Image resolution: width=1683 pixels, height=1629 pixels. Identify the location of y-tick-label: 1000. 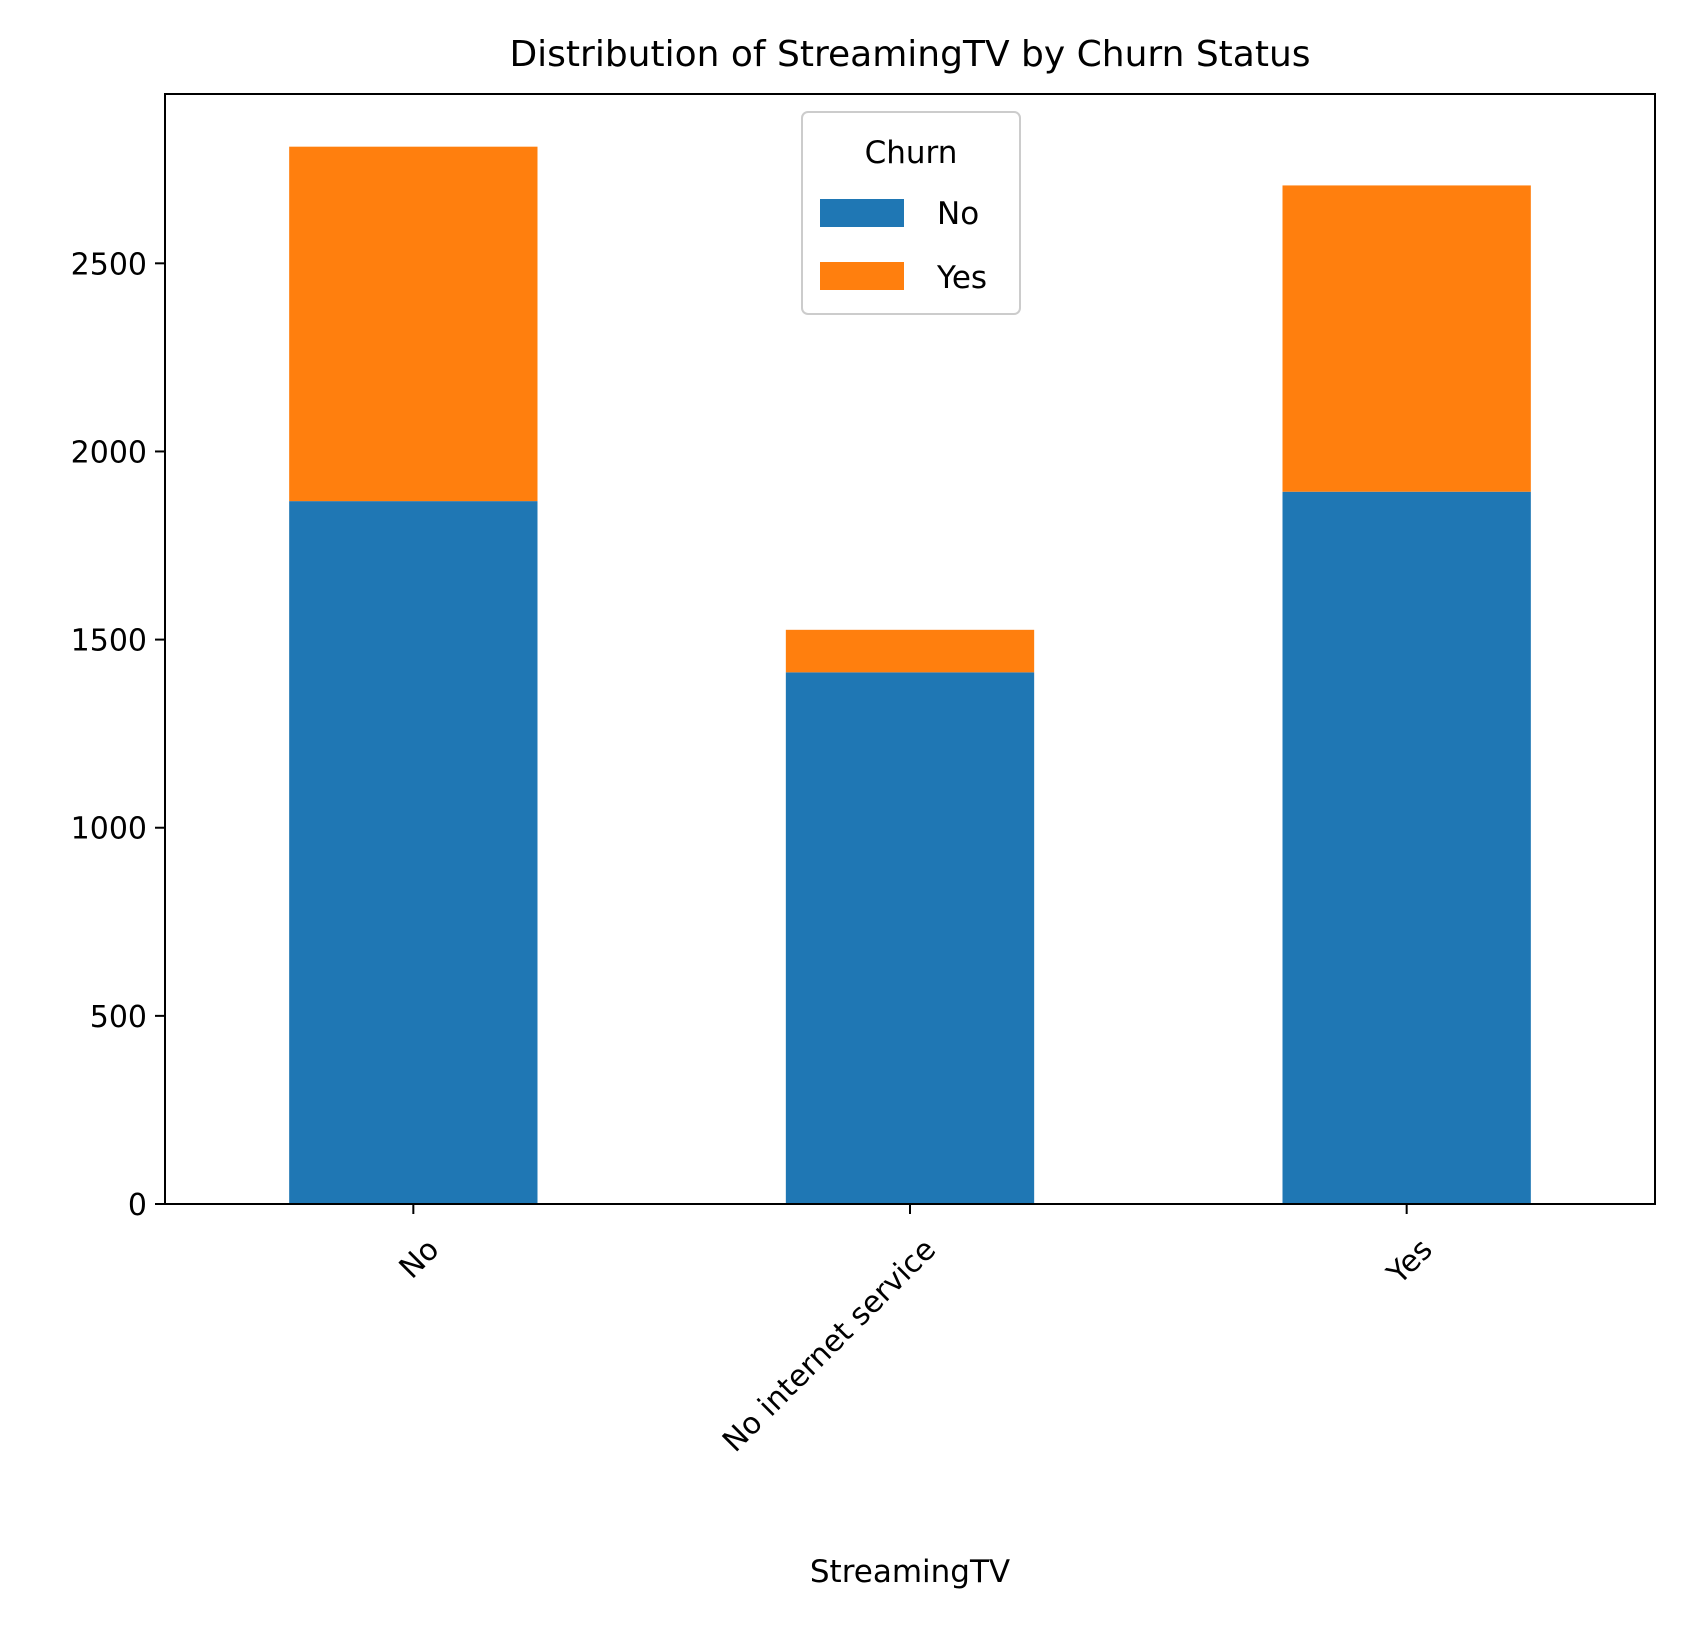
(109, 829).